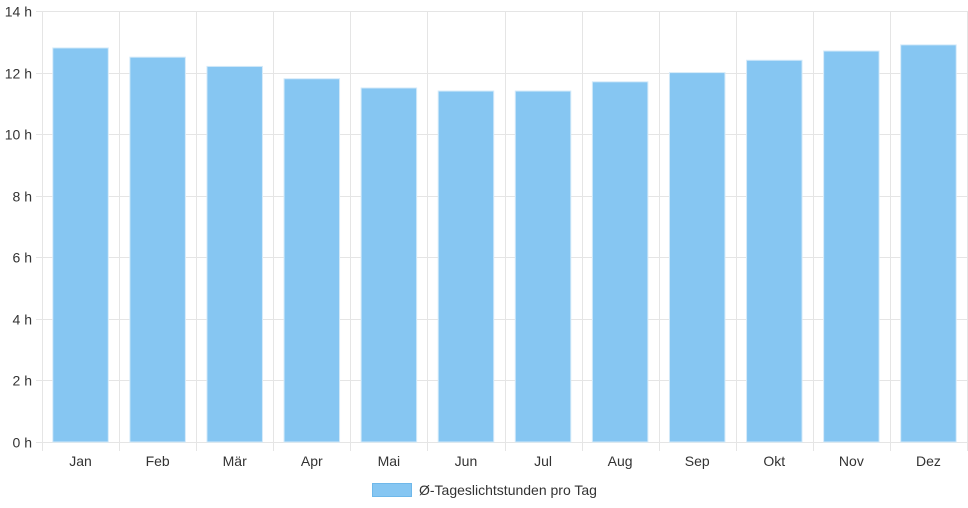 Image resolution: width=968 pixels, height=508 pixels. I want to click on x-tick-label: Okt, so click(774, 461).